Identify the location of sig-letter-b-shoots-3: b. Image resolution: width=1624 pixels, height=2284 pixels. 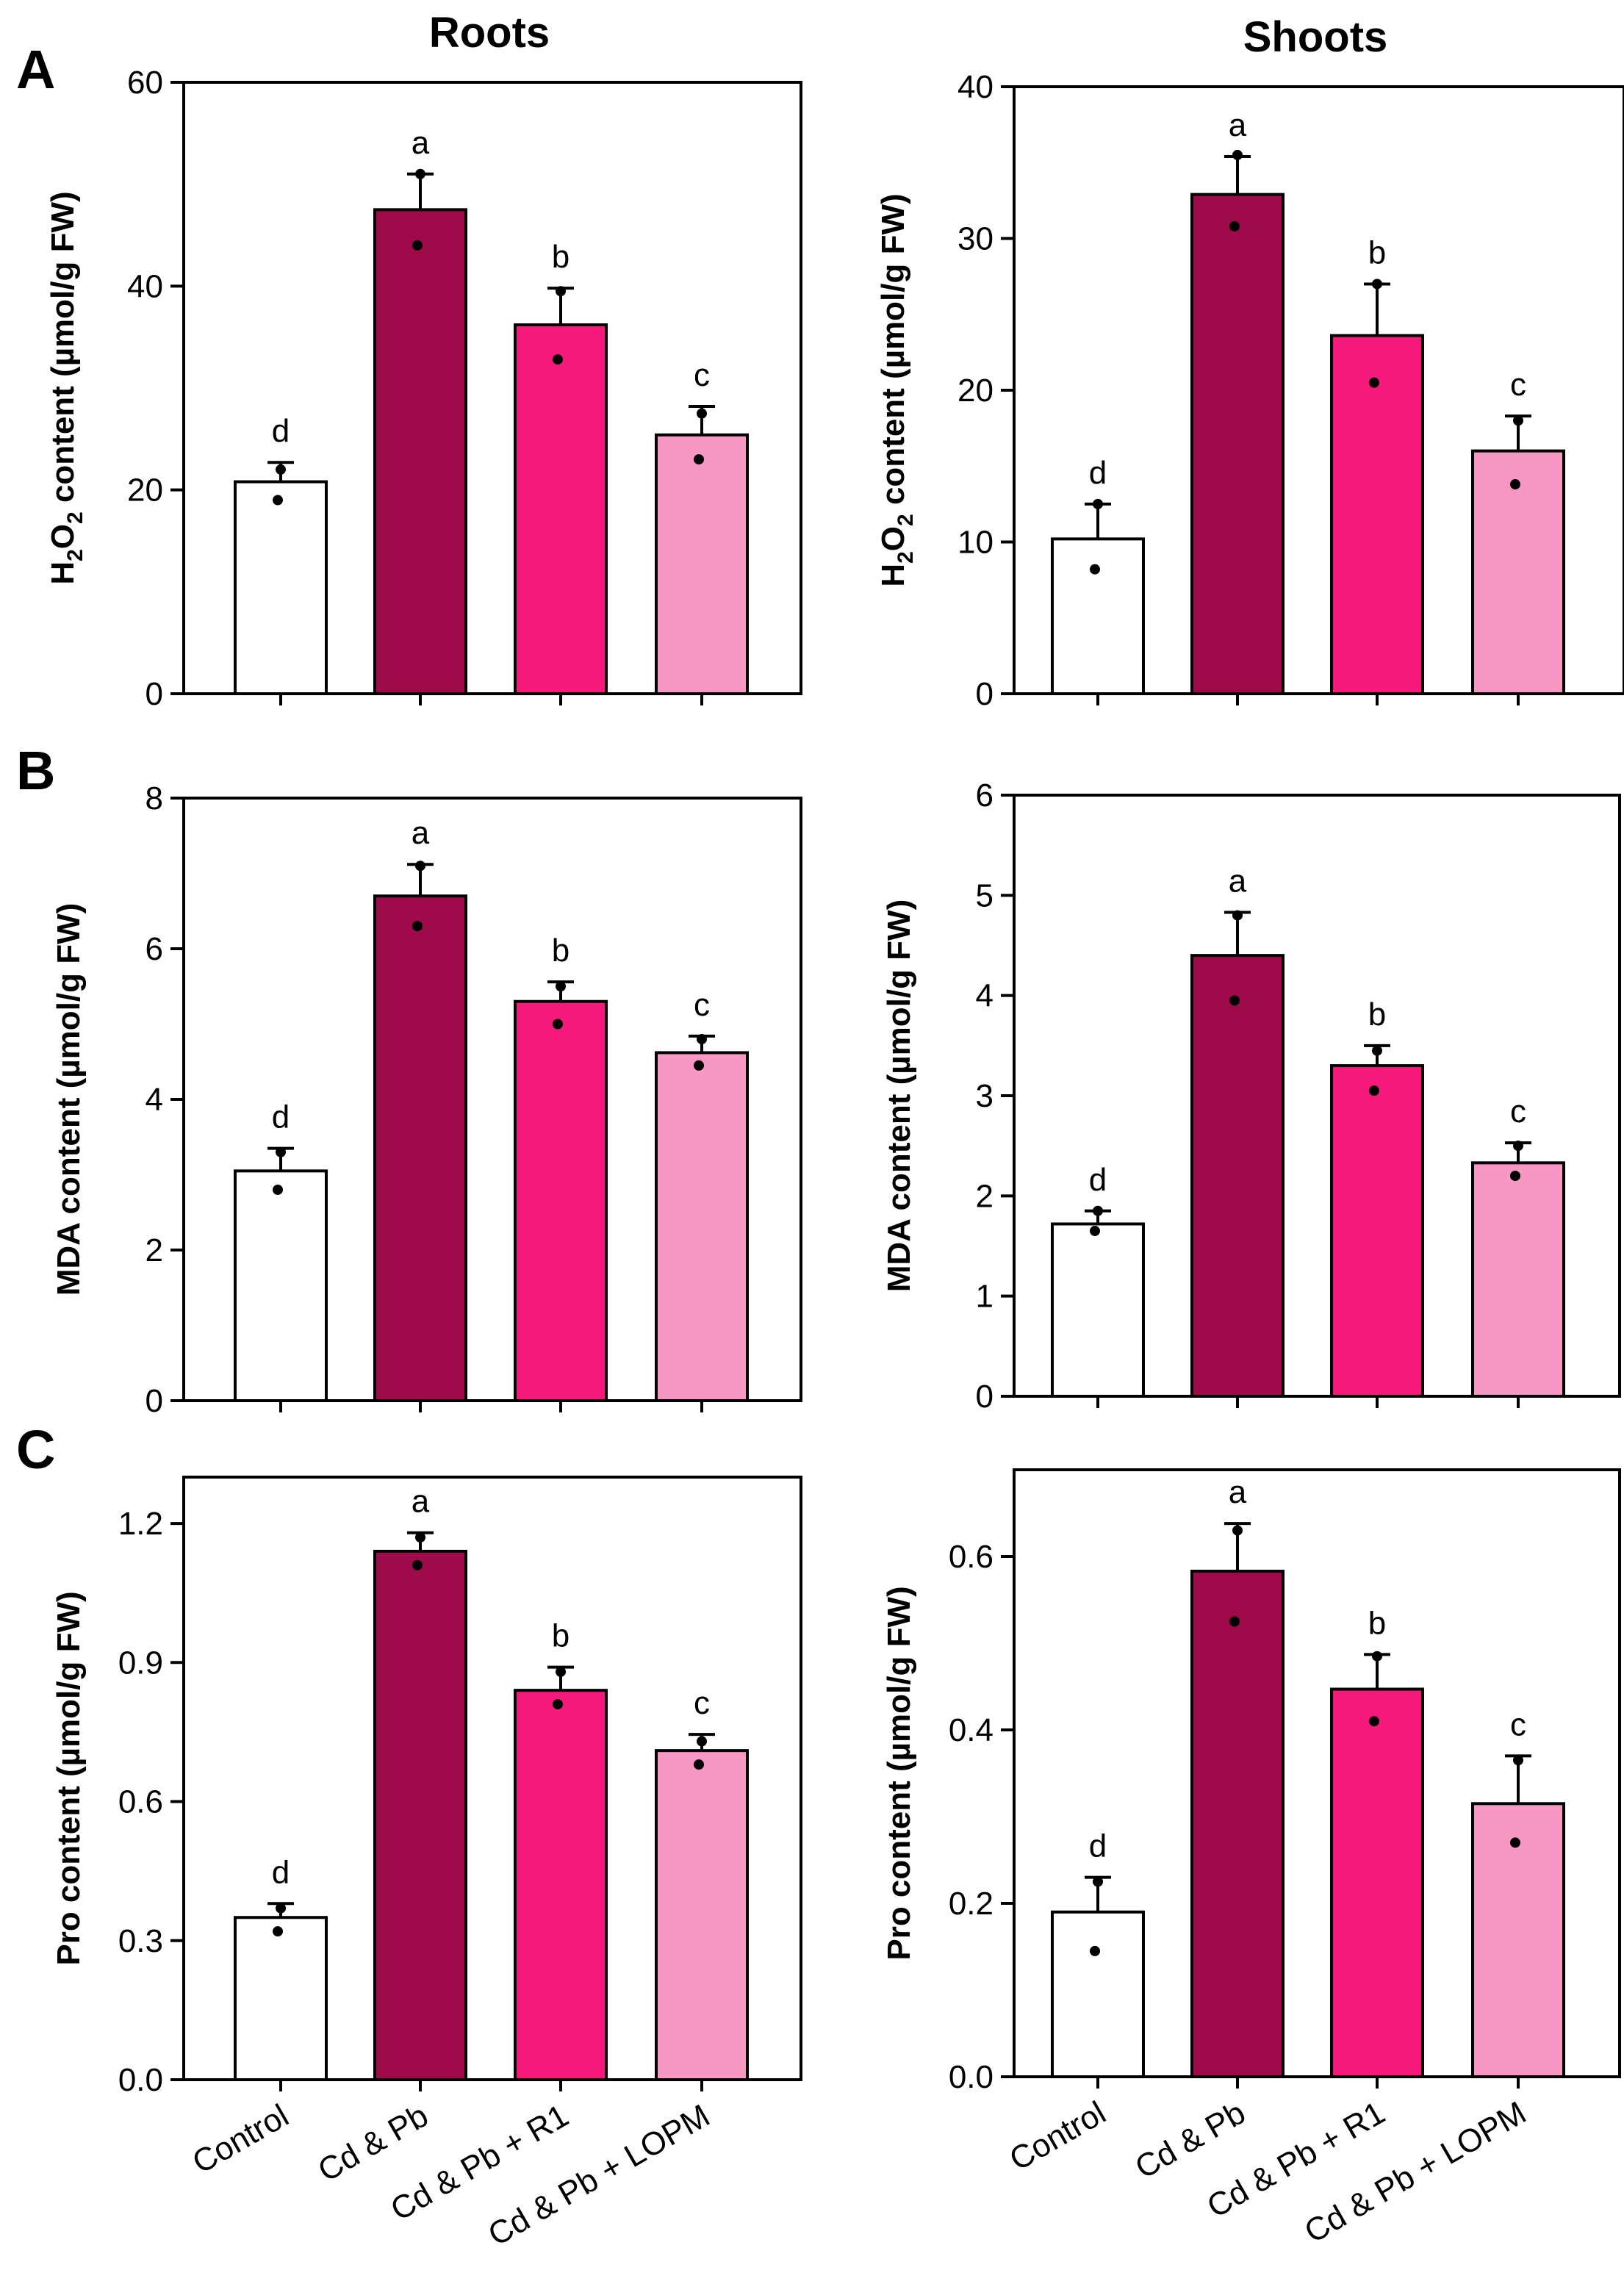
(1377, 1014).